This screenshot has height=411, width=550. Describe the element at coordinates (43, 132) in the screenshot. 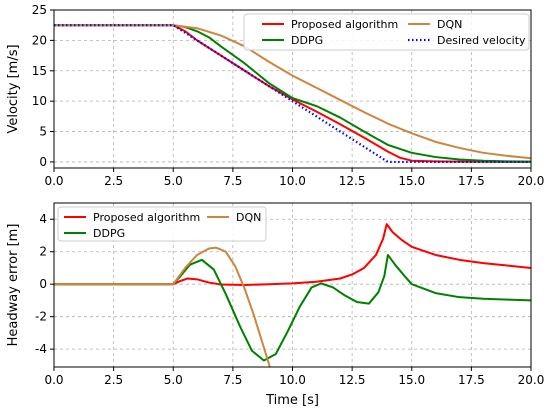

I see `y-tick-label: 5` at that location.